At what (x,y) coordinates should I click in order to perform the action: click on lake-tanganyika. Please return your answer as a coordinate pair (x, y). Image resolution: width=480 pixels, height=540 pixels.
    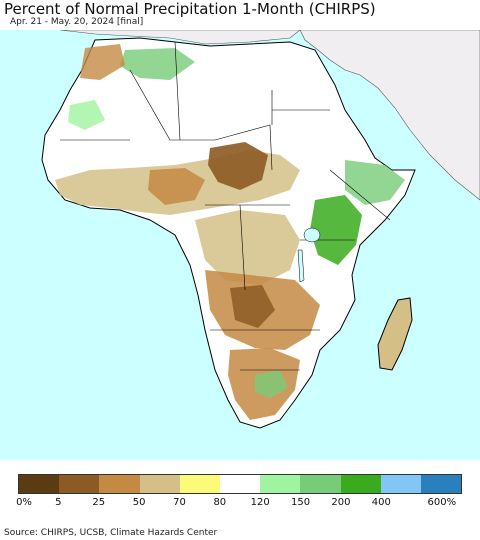
    Looking at the image, I should click on (301, 266).